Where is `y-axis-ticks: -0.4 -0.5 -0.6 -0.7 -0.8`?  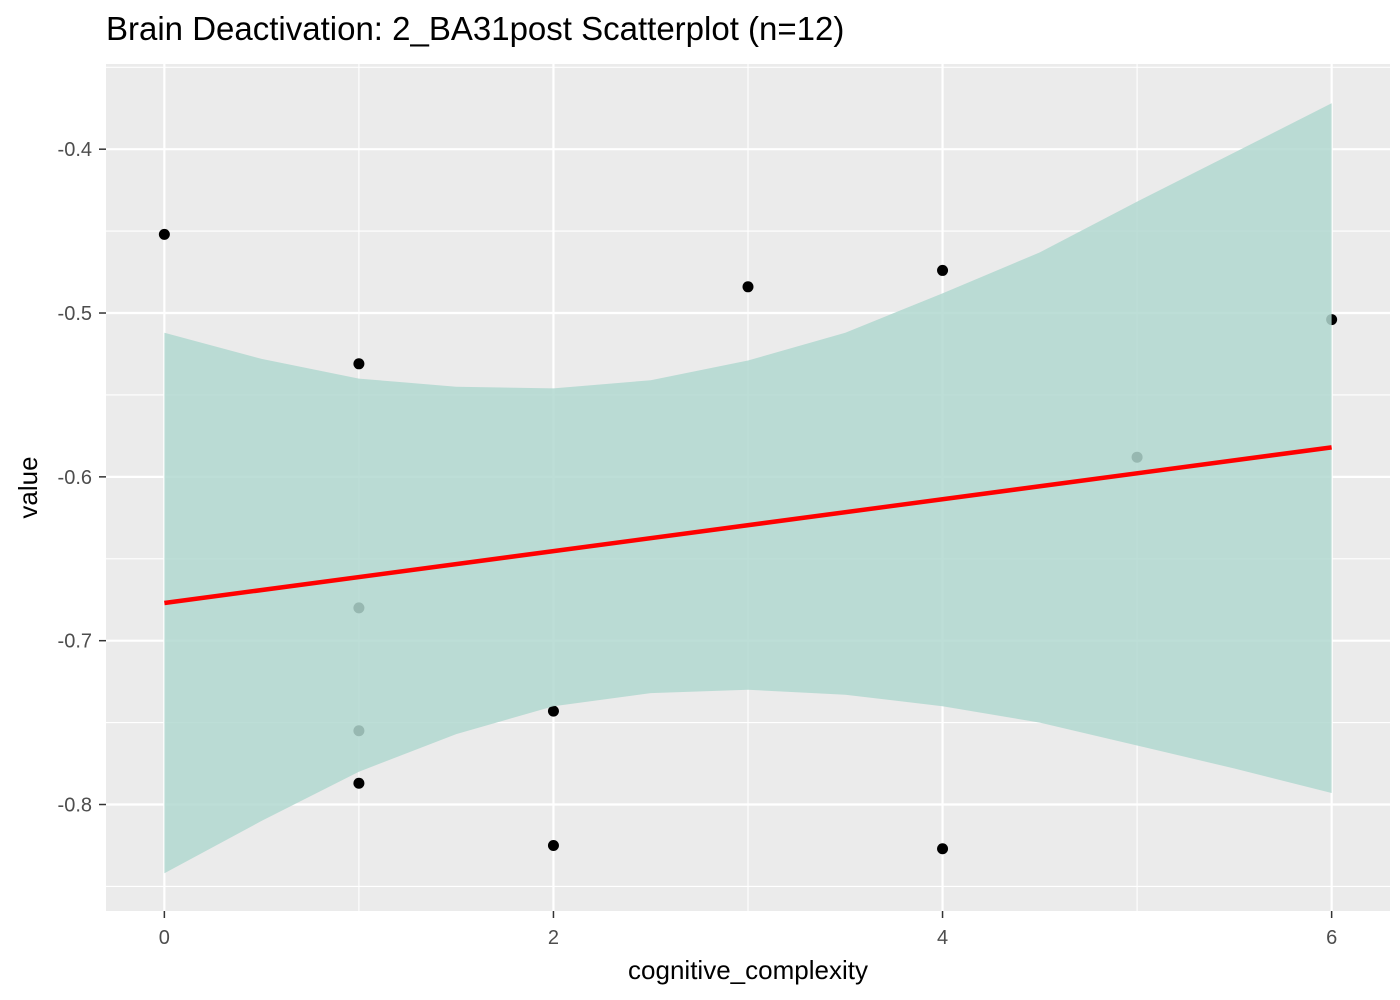
y-axis-ticks: -0.4 -0.5 -0.6 -0.7 -0.8 is located at coordinates (82, 478).